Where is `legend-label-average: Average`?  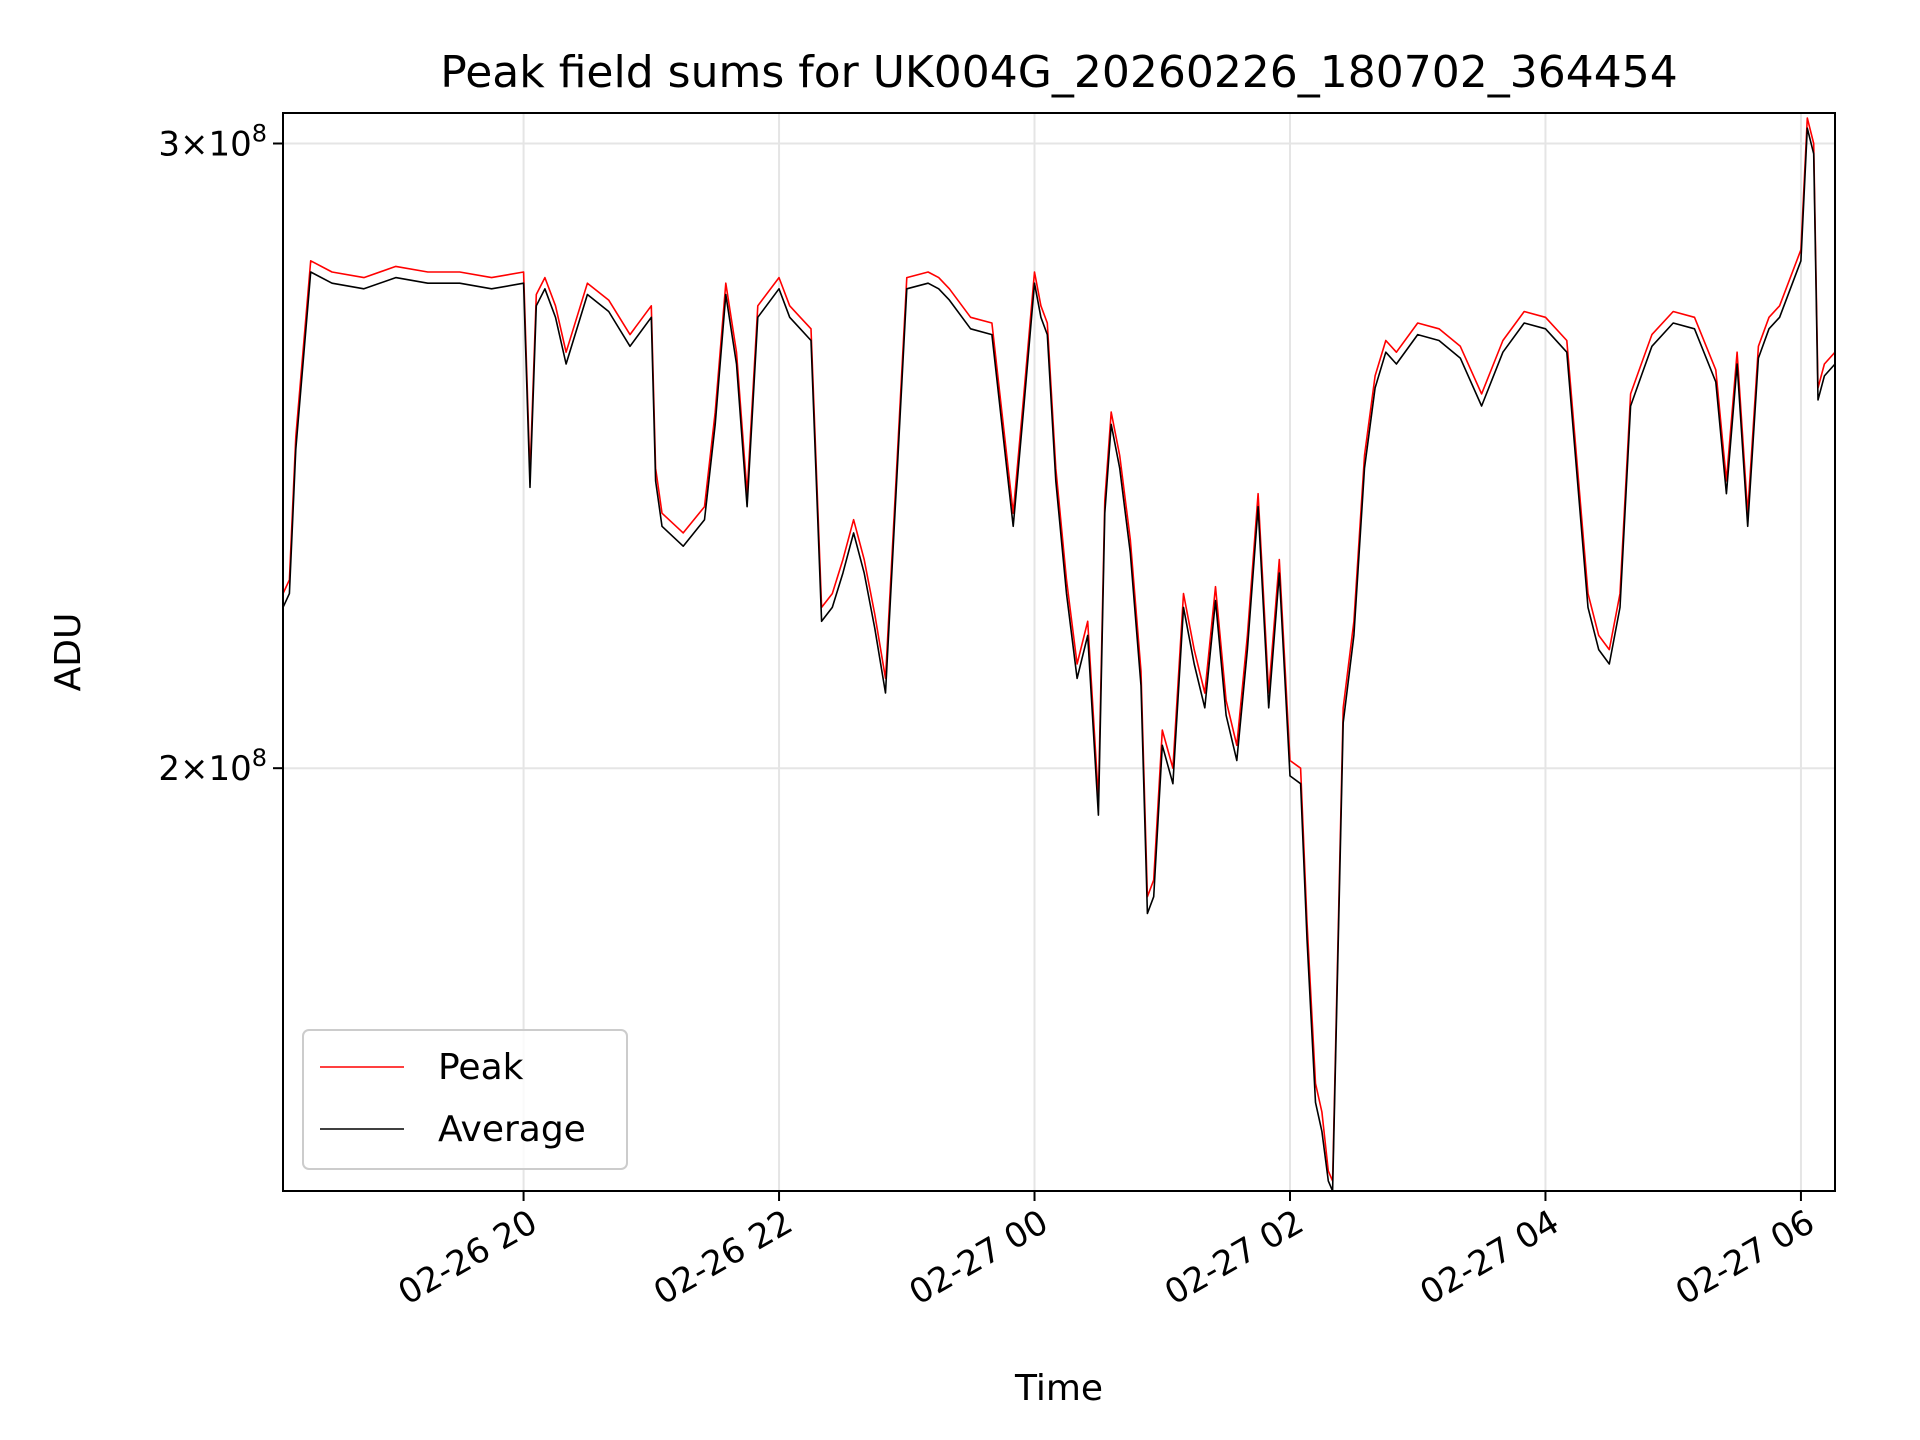
legend-label-average: Average is located at coordinates (512, 1129).